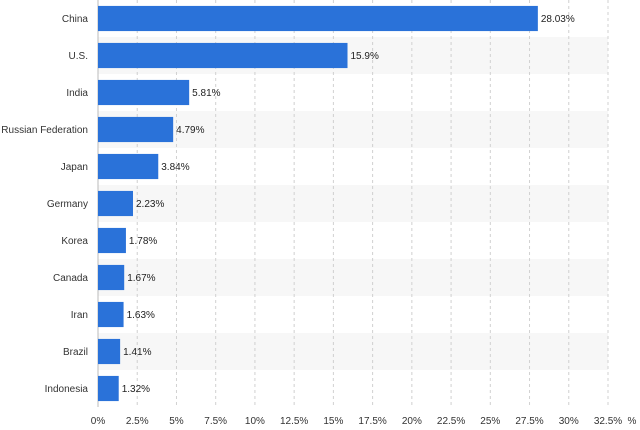  What do you see at coordinates (215, 421) in the screenshot?
I see `x-tick-label: 7.5%` at bounding box center [215, 421].